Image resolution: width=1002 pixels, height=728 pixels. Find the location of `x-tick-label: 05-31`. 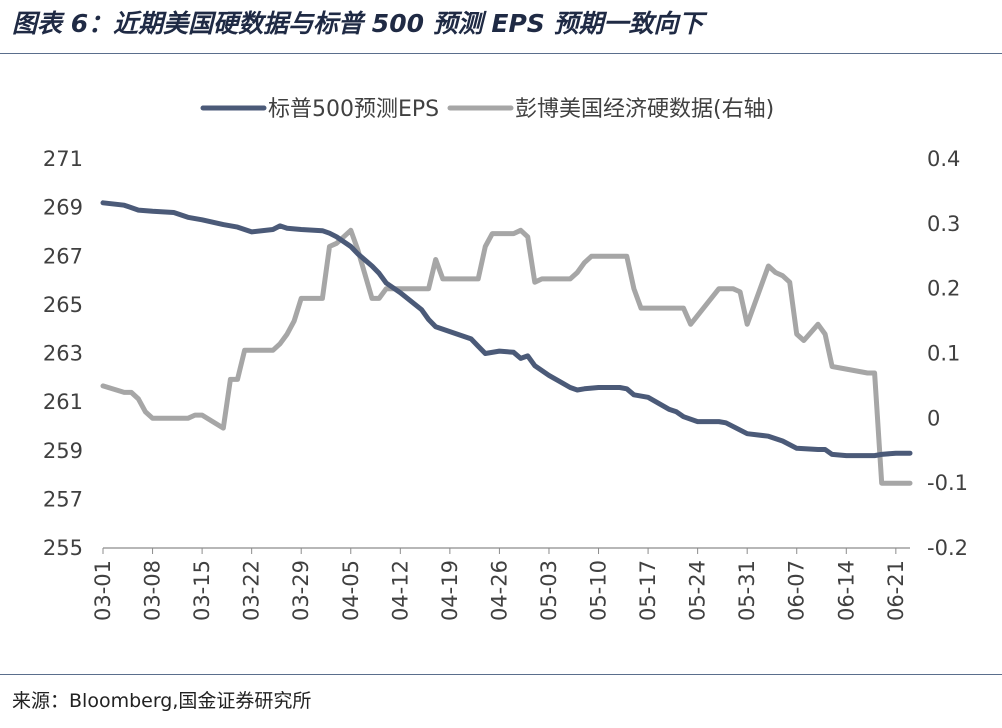

x-tick-label: 05-31 is located at coordinates (747, 590).